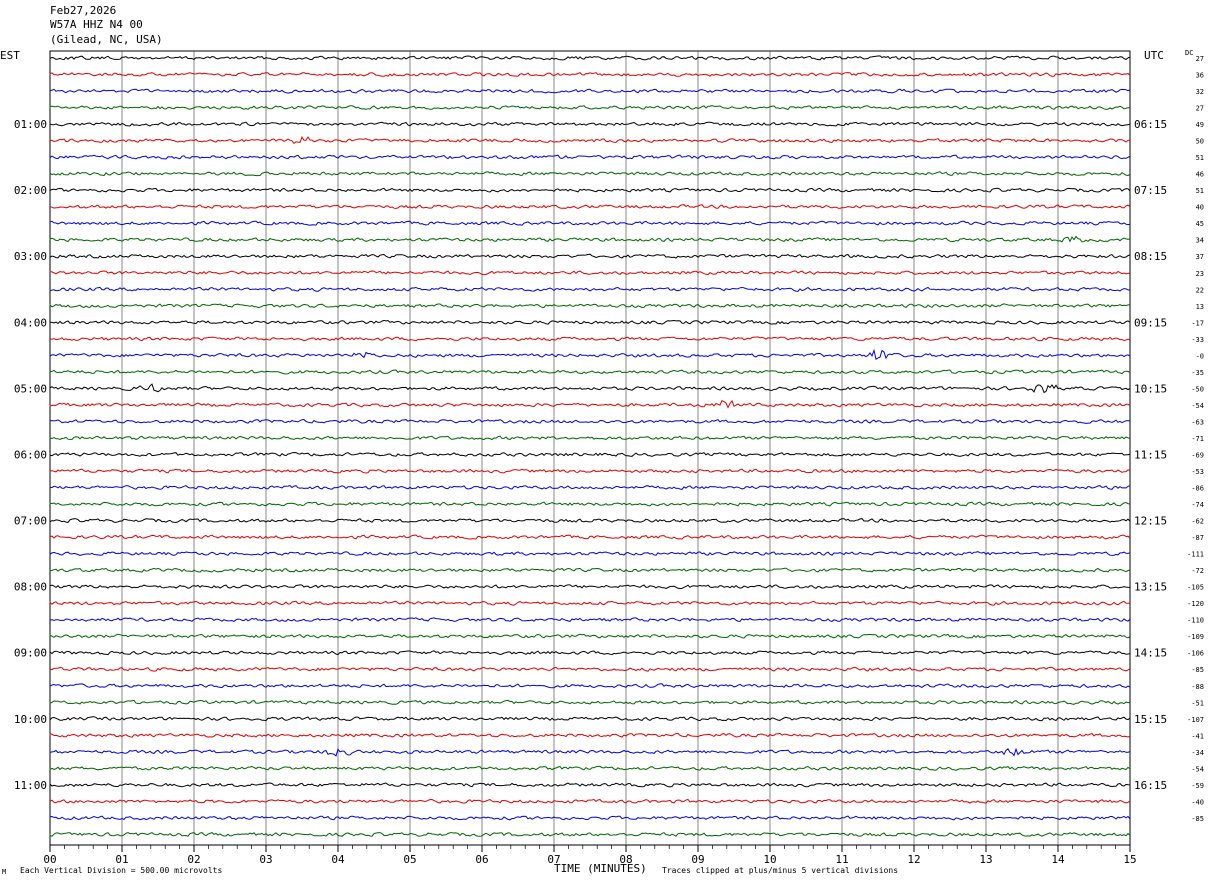 This screenshot has width=1210, height=886. I want to click on dc-offset-label: -109, so click(1195, 637).